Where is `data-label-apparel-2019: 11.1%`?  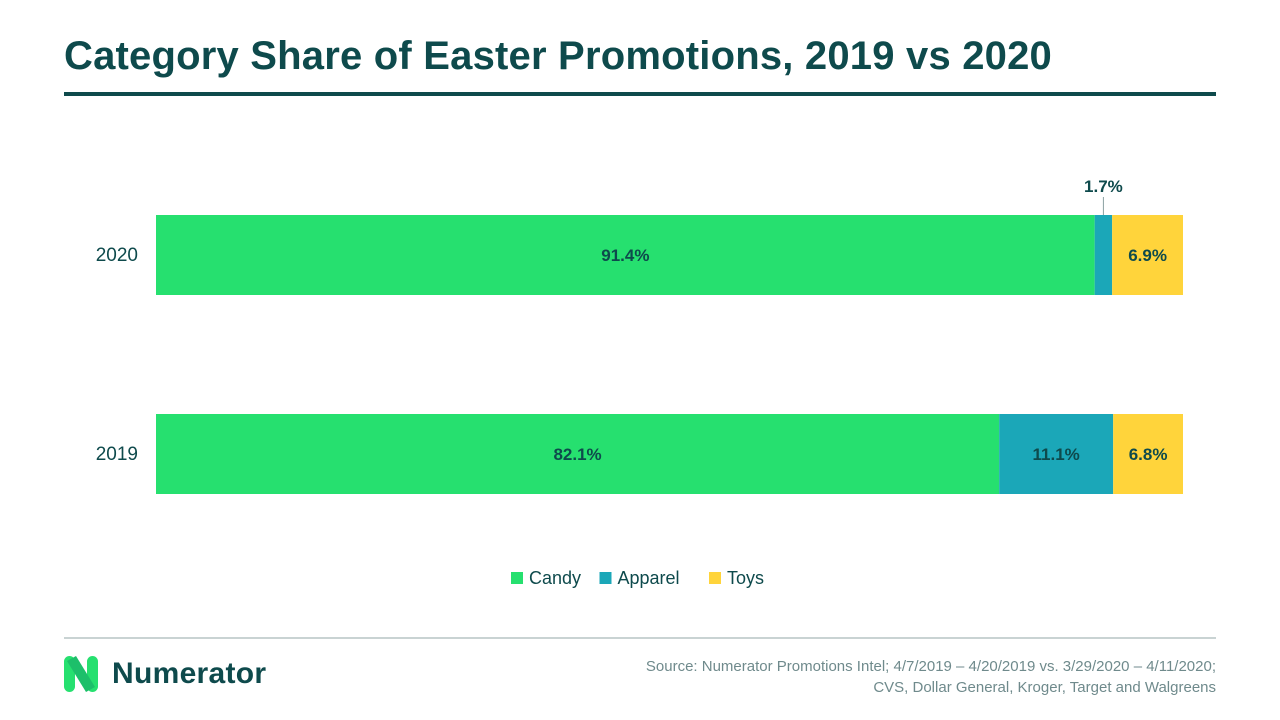 data-label-apparel-2019: 11.1% is located at coordinates (1056, 454).